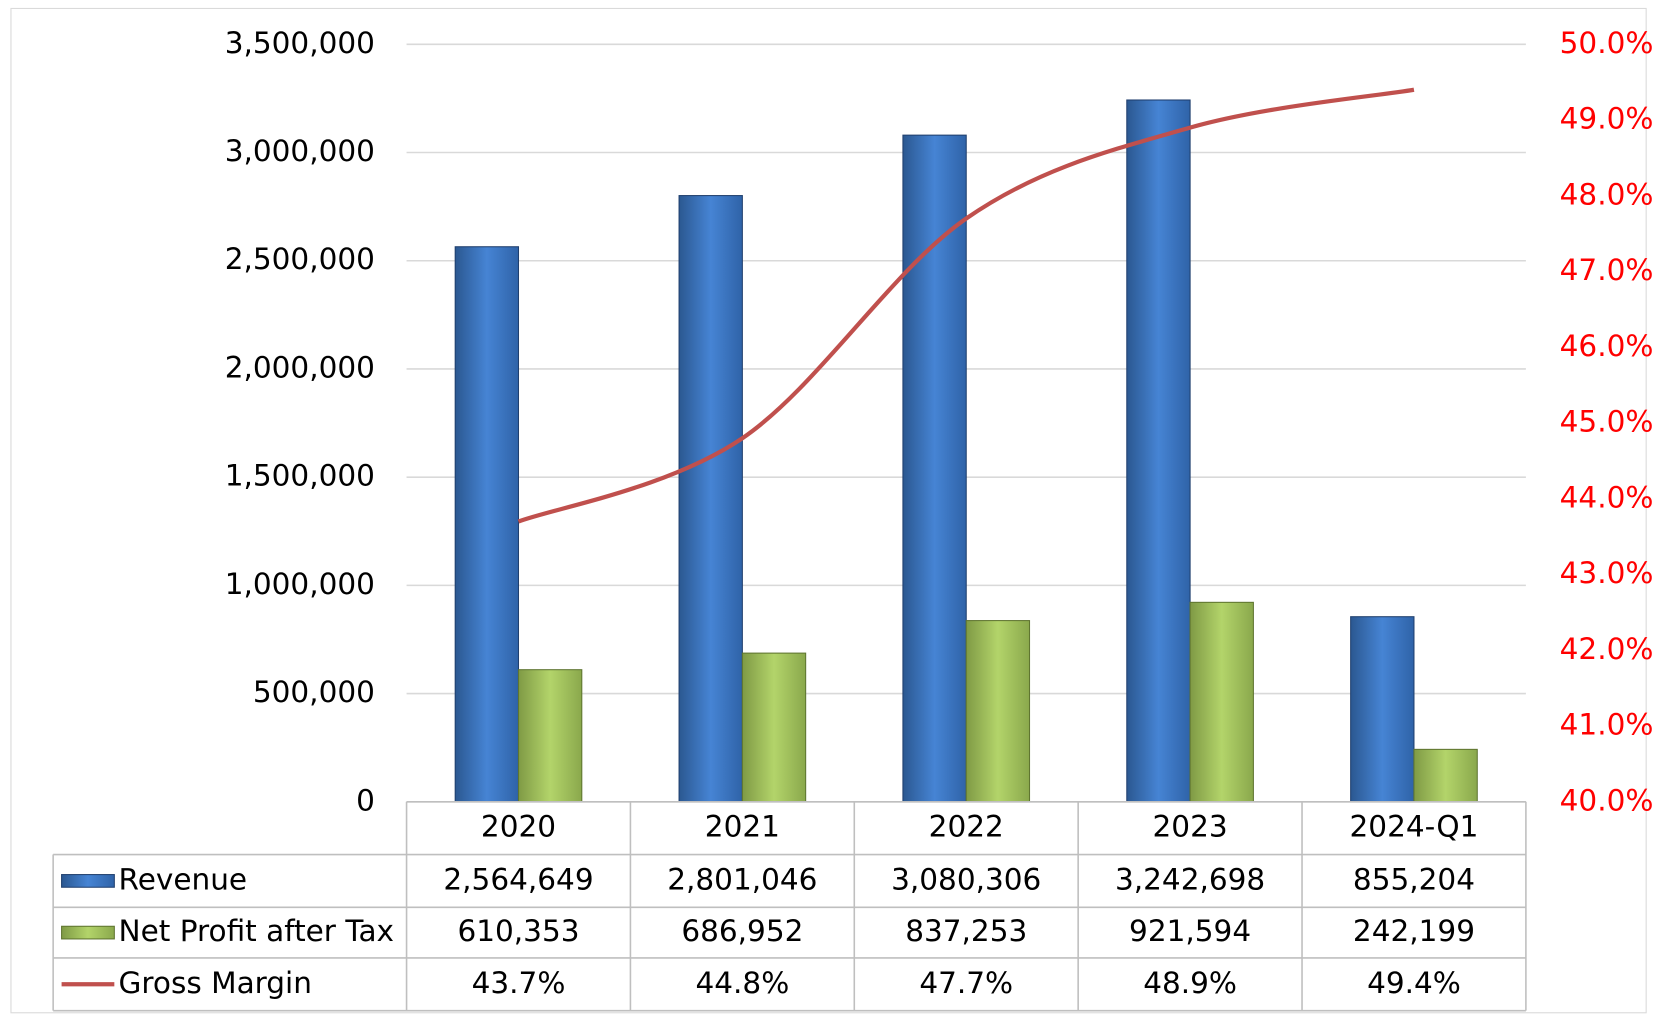  What do you see at coordinates (300, 476) in the screenshot?
I see `y-tick-label: 1,500,000` at bounding box center [300, 476].